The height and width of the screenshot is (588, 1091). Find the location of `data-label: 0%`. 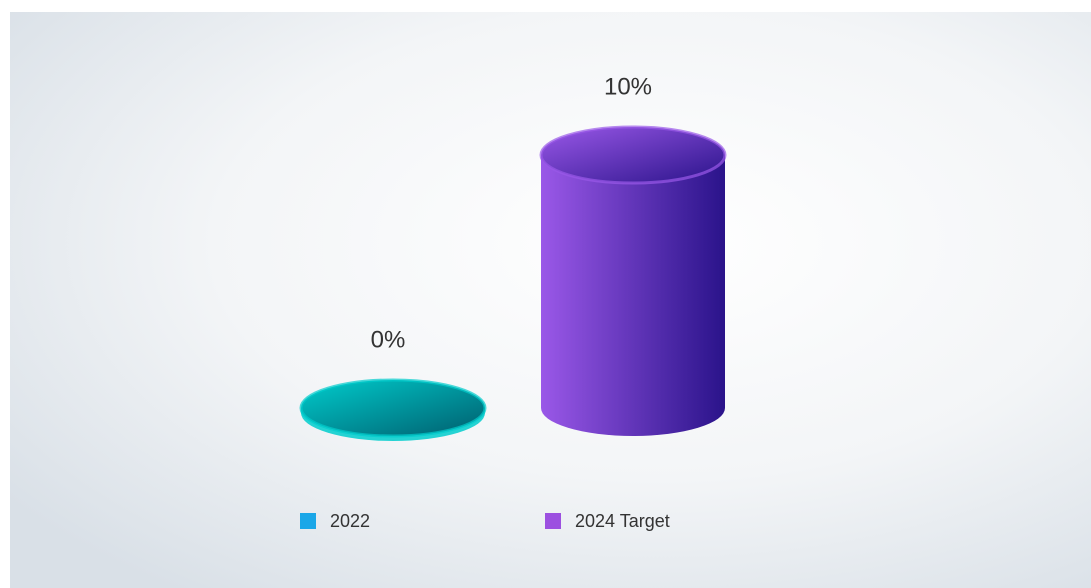

data-label: 0% is located at coordinates (388, 339).